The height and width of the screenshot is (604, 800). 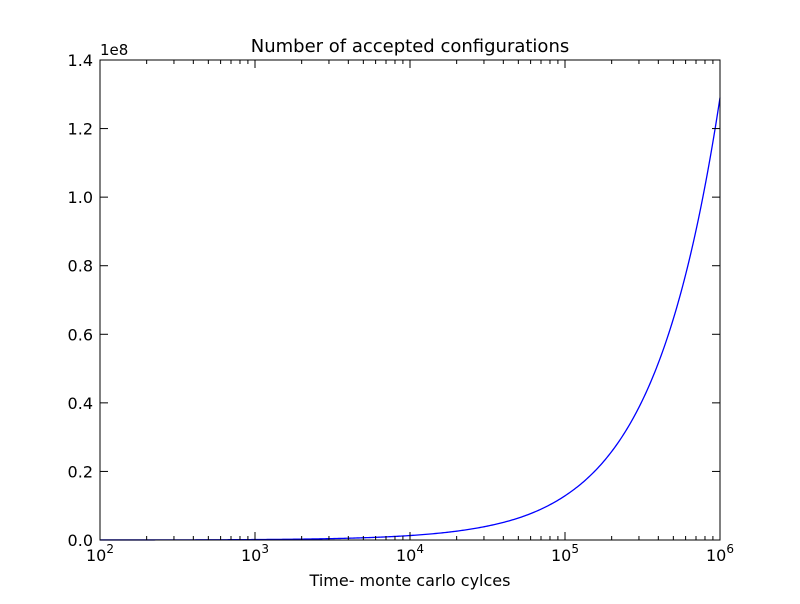 What do you see at coordinates (80, 471) in the screenshot?
I see `y-tick-label: 0.2` at bounding box center [80, 471].